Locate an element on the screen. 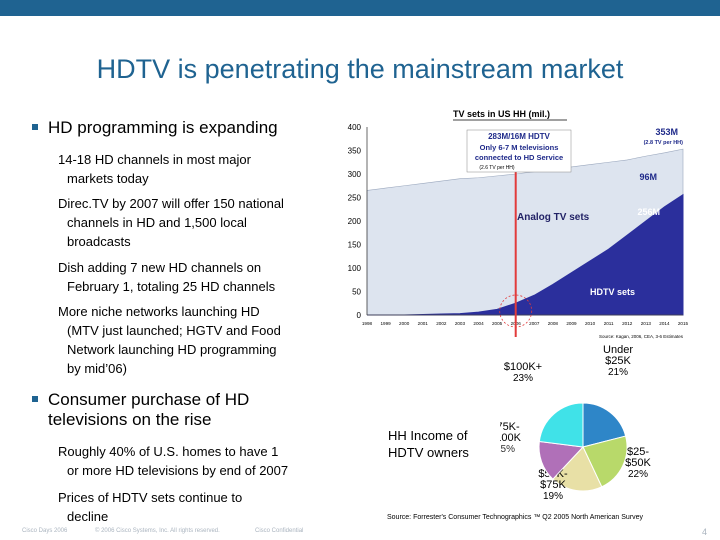 Image resolution: width=720 pixels, height=540 pixels. sub-bullet-line: channels in HD and 1,500 local is located at coordinates (157, 222).